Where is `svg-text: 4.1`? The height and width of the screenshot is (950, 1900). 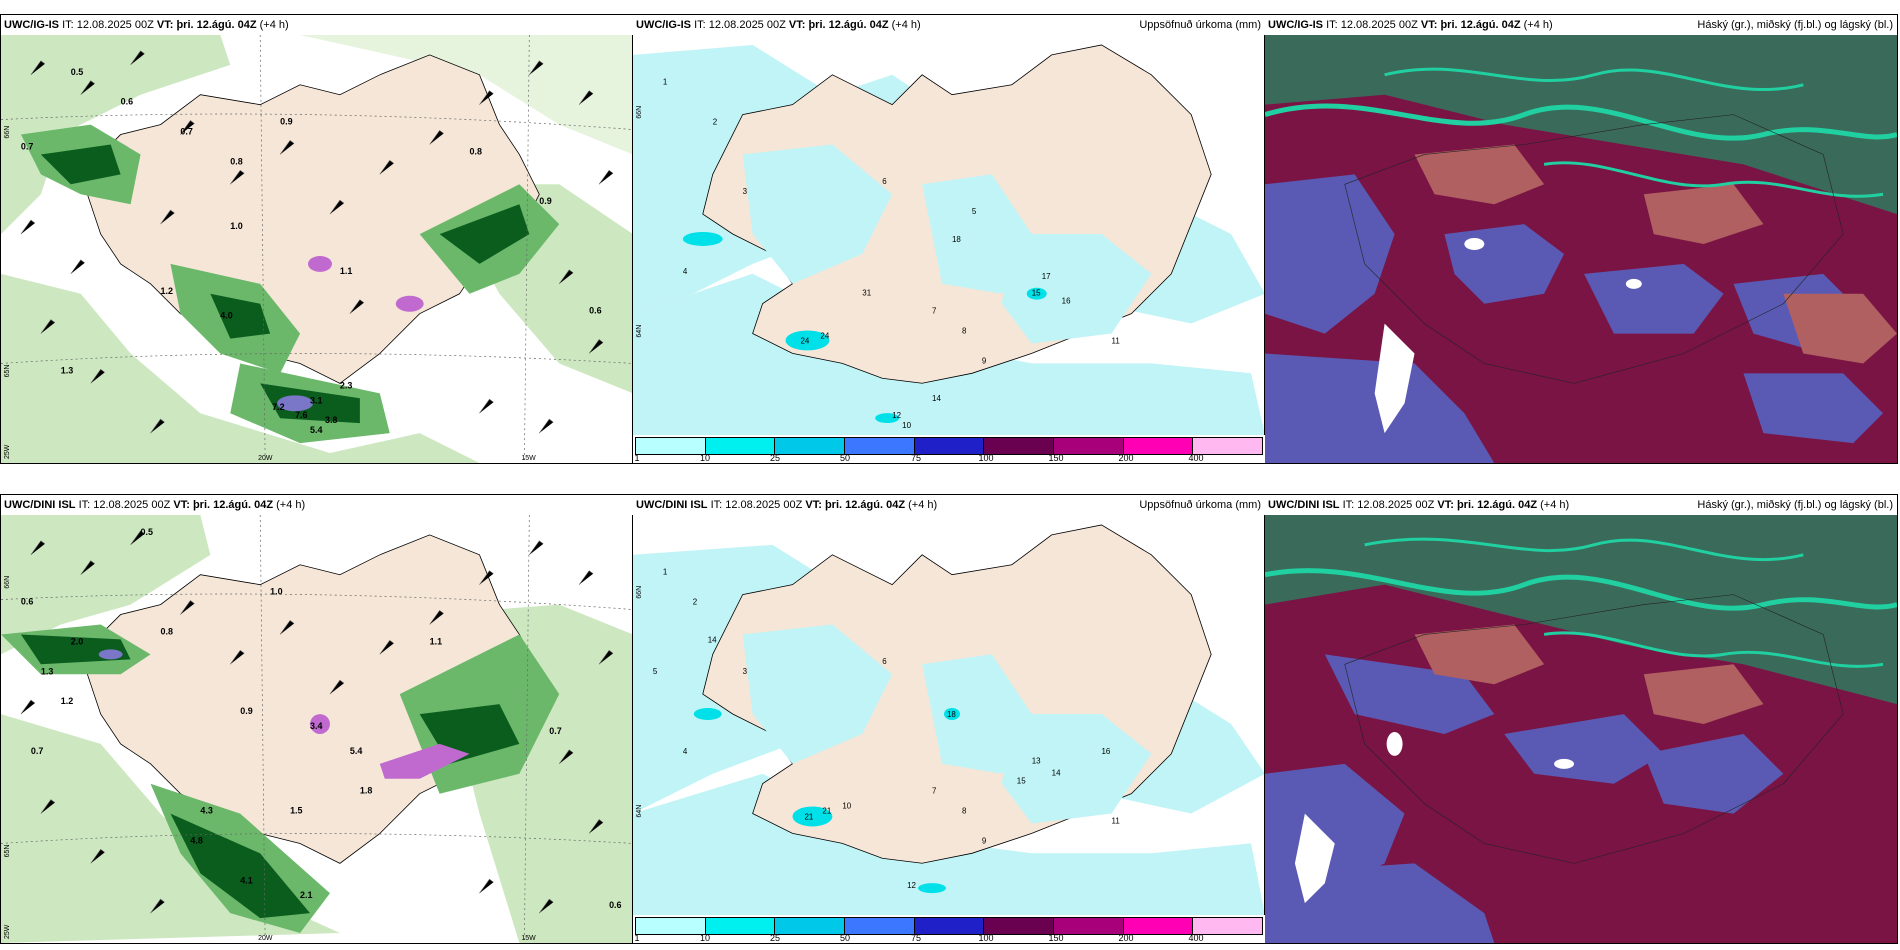
svg-text: 4.1 is located at coordinates (246, 880).